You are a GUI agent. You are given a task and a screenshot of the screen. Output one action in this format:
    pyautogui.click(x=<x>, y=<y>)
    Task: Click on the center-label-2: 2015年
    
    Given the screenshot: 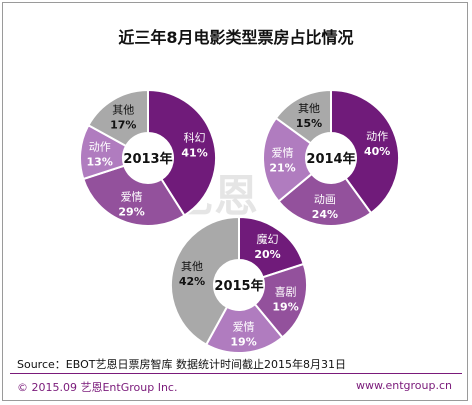 What is the action you would take?
    pyautogui.click(x=238, y=286)
    